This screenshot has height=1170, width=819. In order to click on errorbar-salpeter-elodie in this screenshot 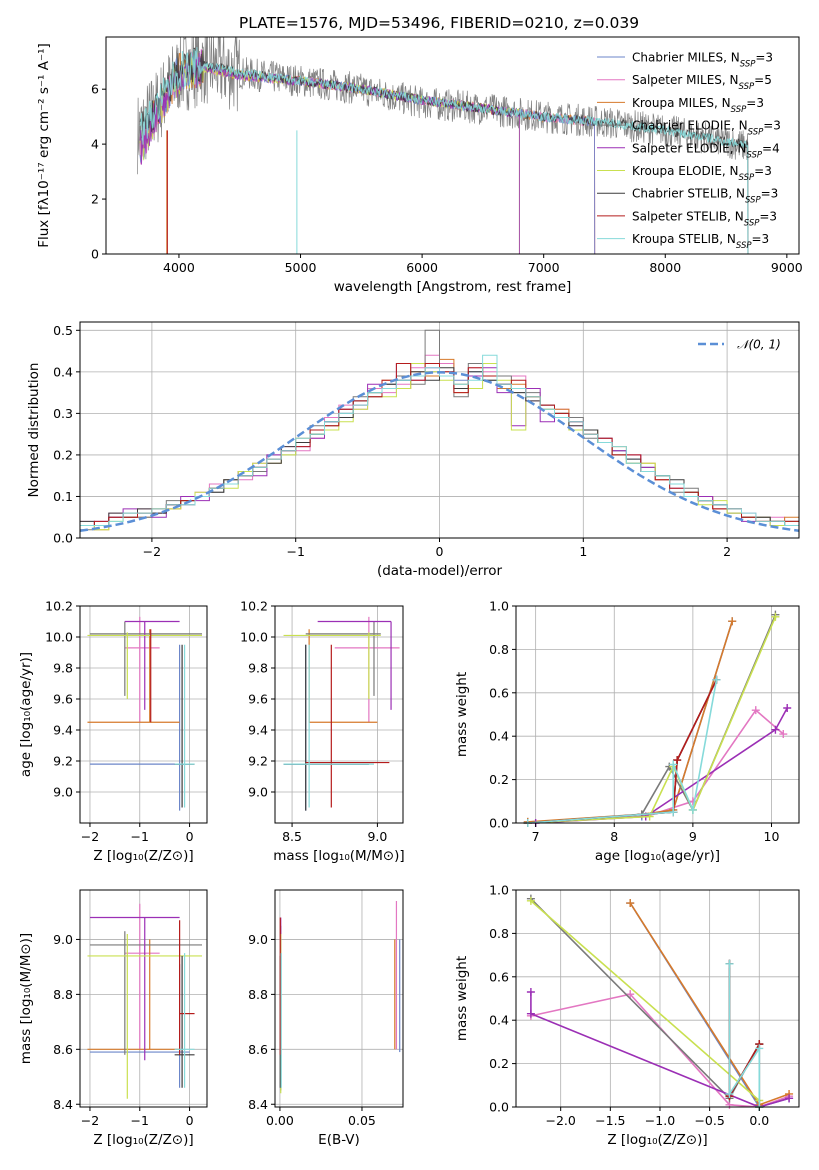, I will do `click(134, 988)`.